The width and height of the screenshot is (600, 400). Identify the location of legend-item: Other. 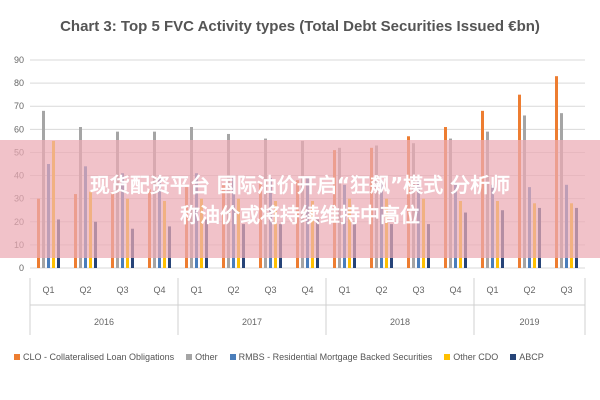
(202, 357).